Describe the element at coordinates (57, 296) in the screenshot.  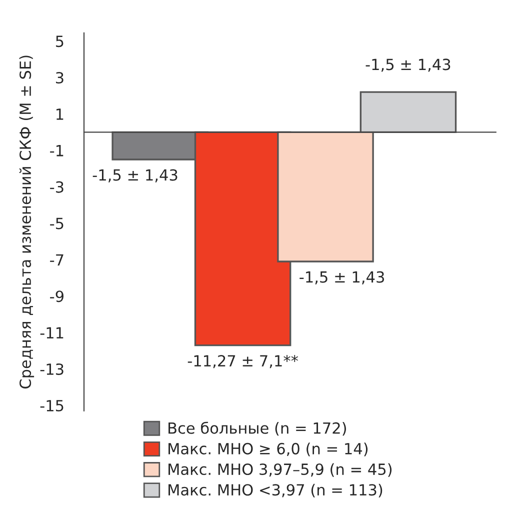
I see `y-tick-label: -9` at that location.